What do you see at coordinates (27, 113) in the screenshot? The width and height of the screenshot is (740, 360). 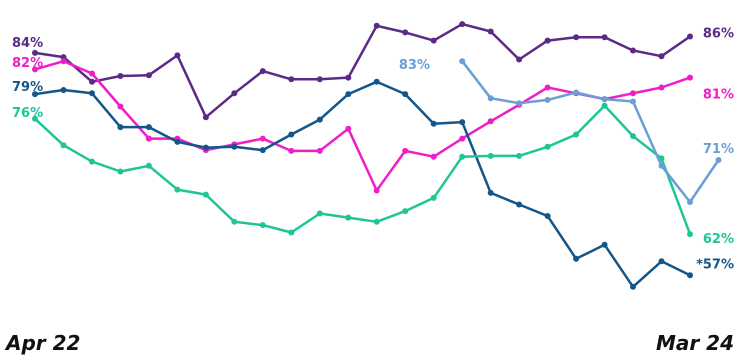 I see `series-3-start-label: 76%` at bounding box center [27, 113].